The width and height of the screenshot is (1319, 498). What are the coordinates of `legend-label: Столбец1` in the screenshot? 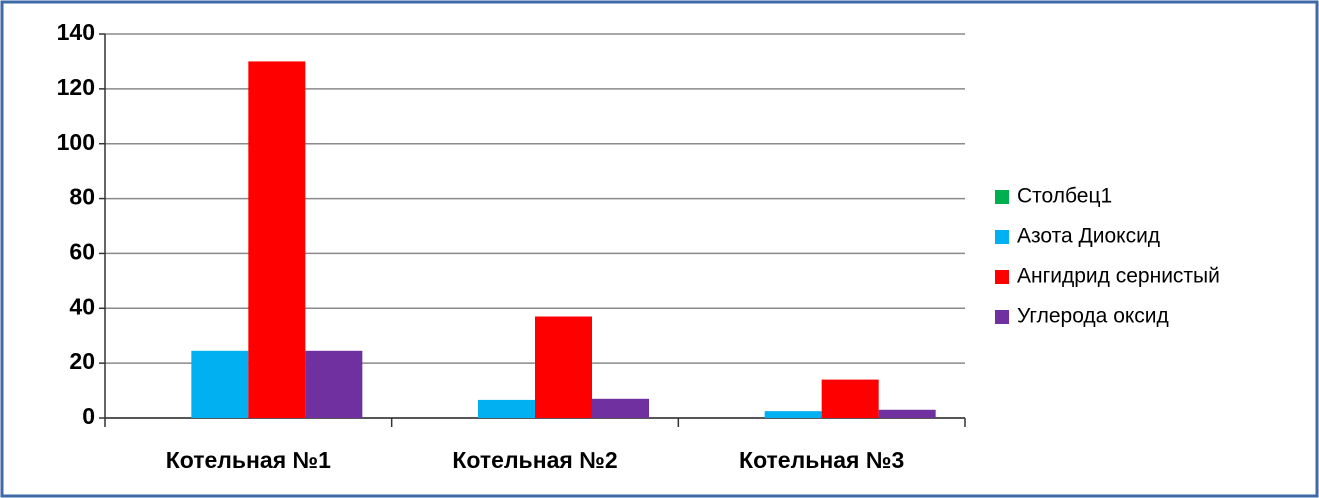 It's located at (1064, 196).